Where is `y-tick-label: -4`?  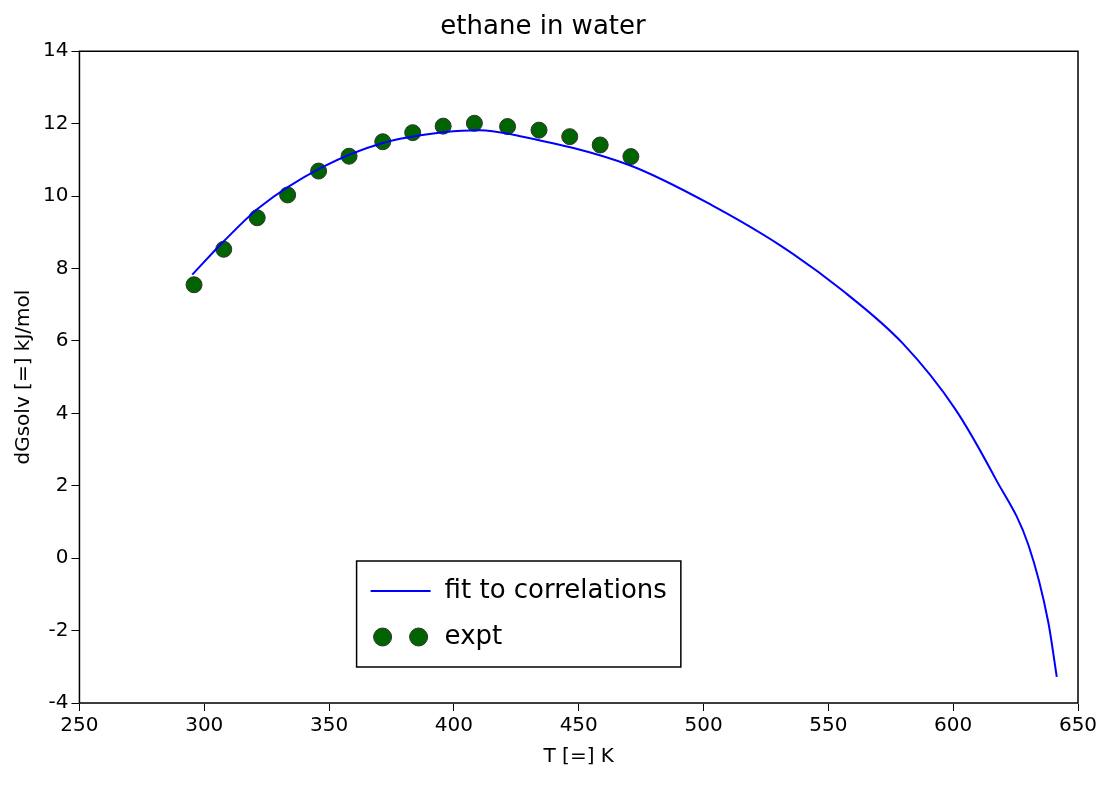
y-tick-label: -4 is located at coordinates (58, 701).